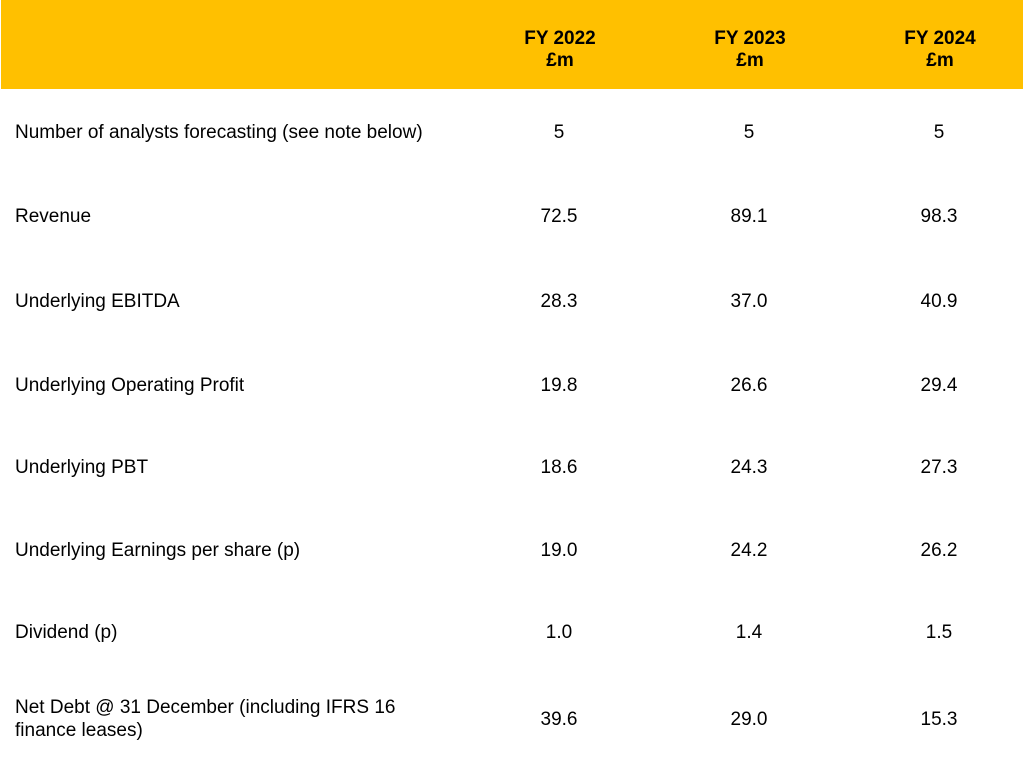 This screenshot has height=761, width=1024. I want to click on cell-fy2024: 5, so click(939, 132).